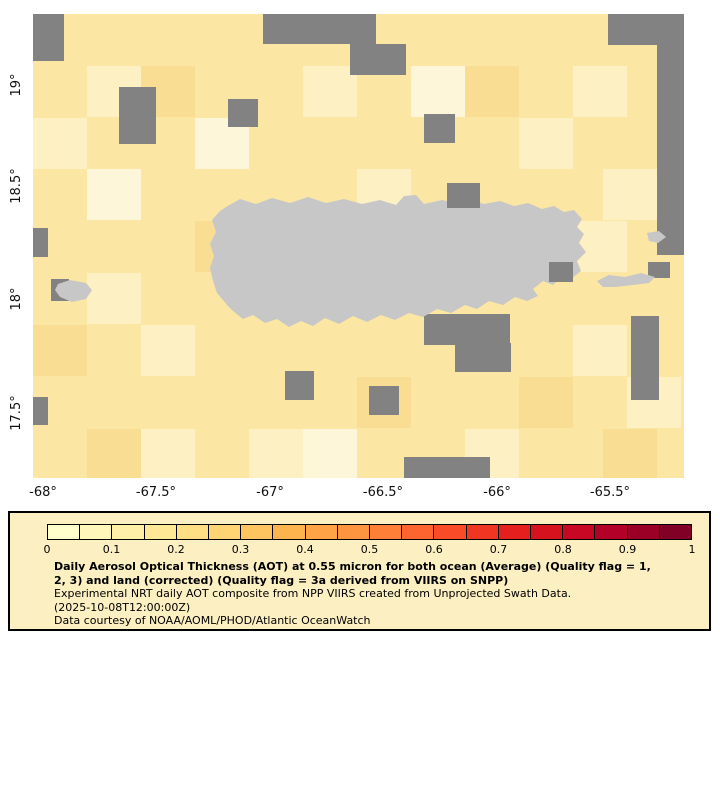 This screenshot has height=800, width=720. What do you see at coordinates (434, 549) in the screenshot?
I see `colorbar-tick-label: 0.6` at bounding box center [434, 549].